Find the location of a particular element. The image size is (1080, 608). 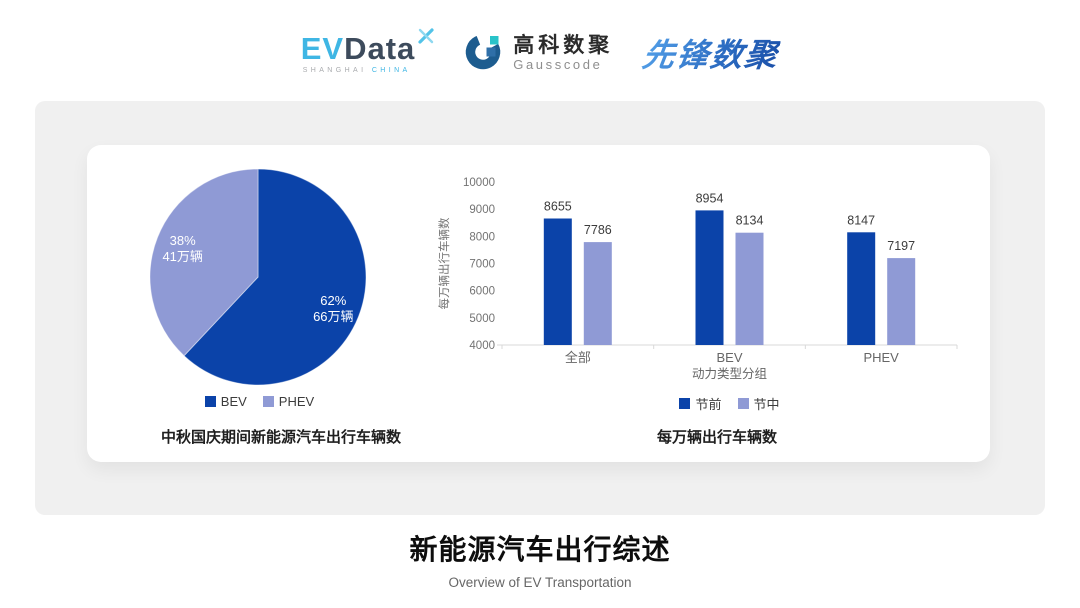

x-category-label: 全部 is located at coordinates (578, 357).